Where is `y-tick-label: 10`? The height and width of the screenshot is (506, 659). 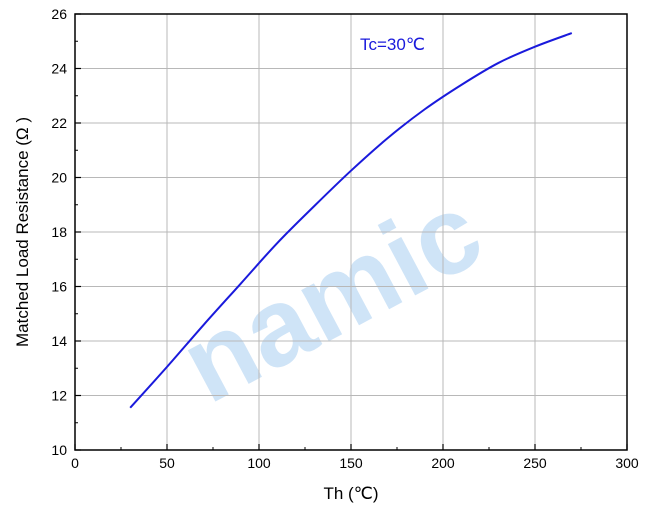
y-tick-label: 10 is located at coordinates (59, 450).